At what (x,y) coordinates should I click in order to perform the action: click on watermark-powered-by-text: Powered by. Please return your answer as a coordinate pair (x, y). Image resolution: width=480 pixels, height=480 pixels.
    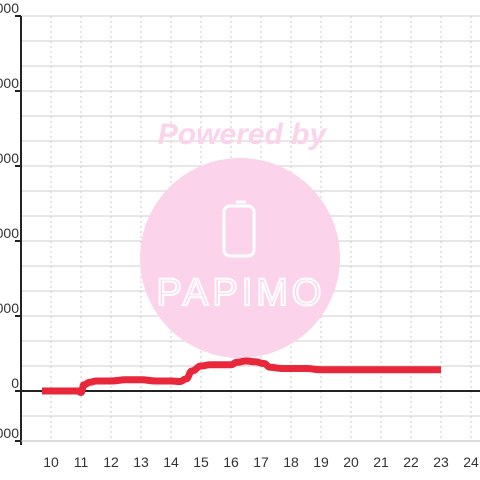
    Looking at the image, I should click on (243, 134).